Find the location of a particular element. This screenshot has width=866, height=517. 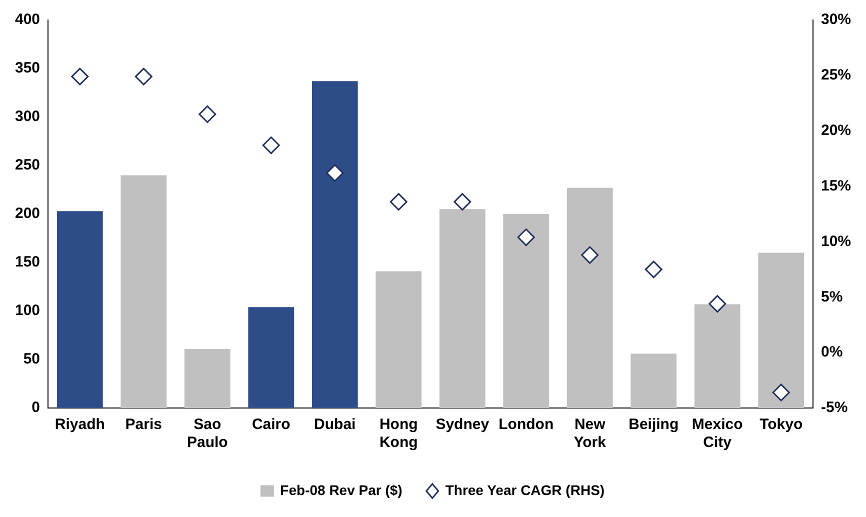

x-tick-label: Hong Kong is located at coordinates (398, 434).